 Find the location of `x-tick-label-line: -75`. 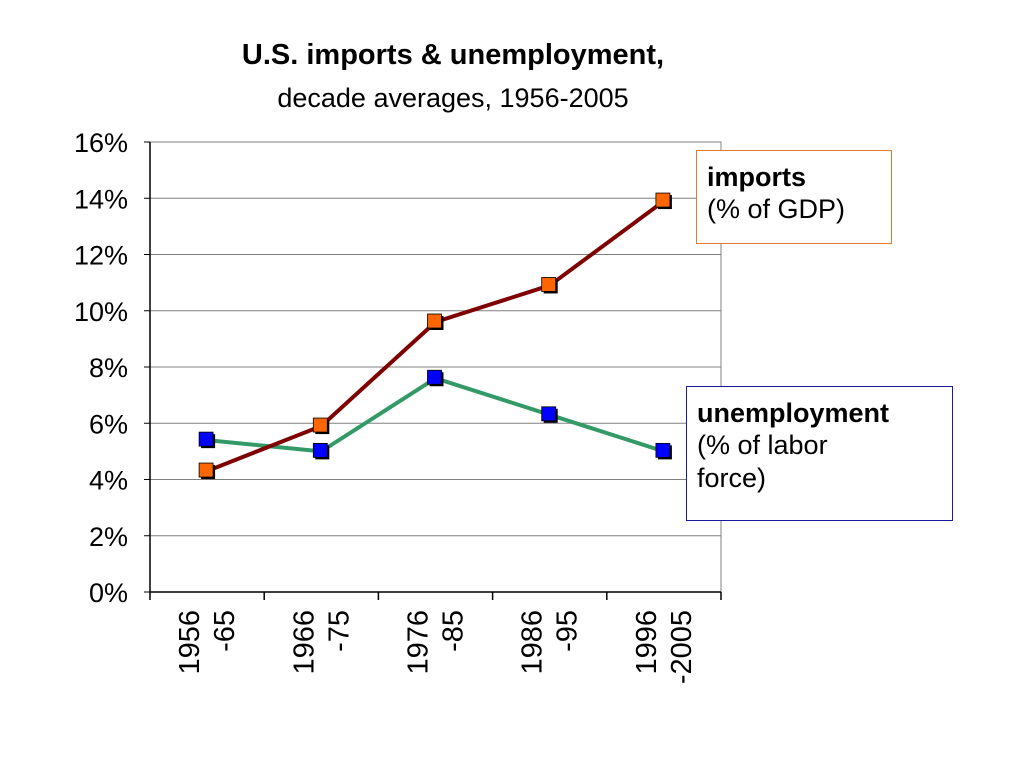

x-tick-label-line: -75 is located at coordinates (339, 631).